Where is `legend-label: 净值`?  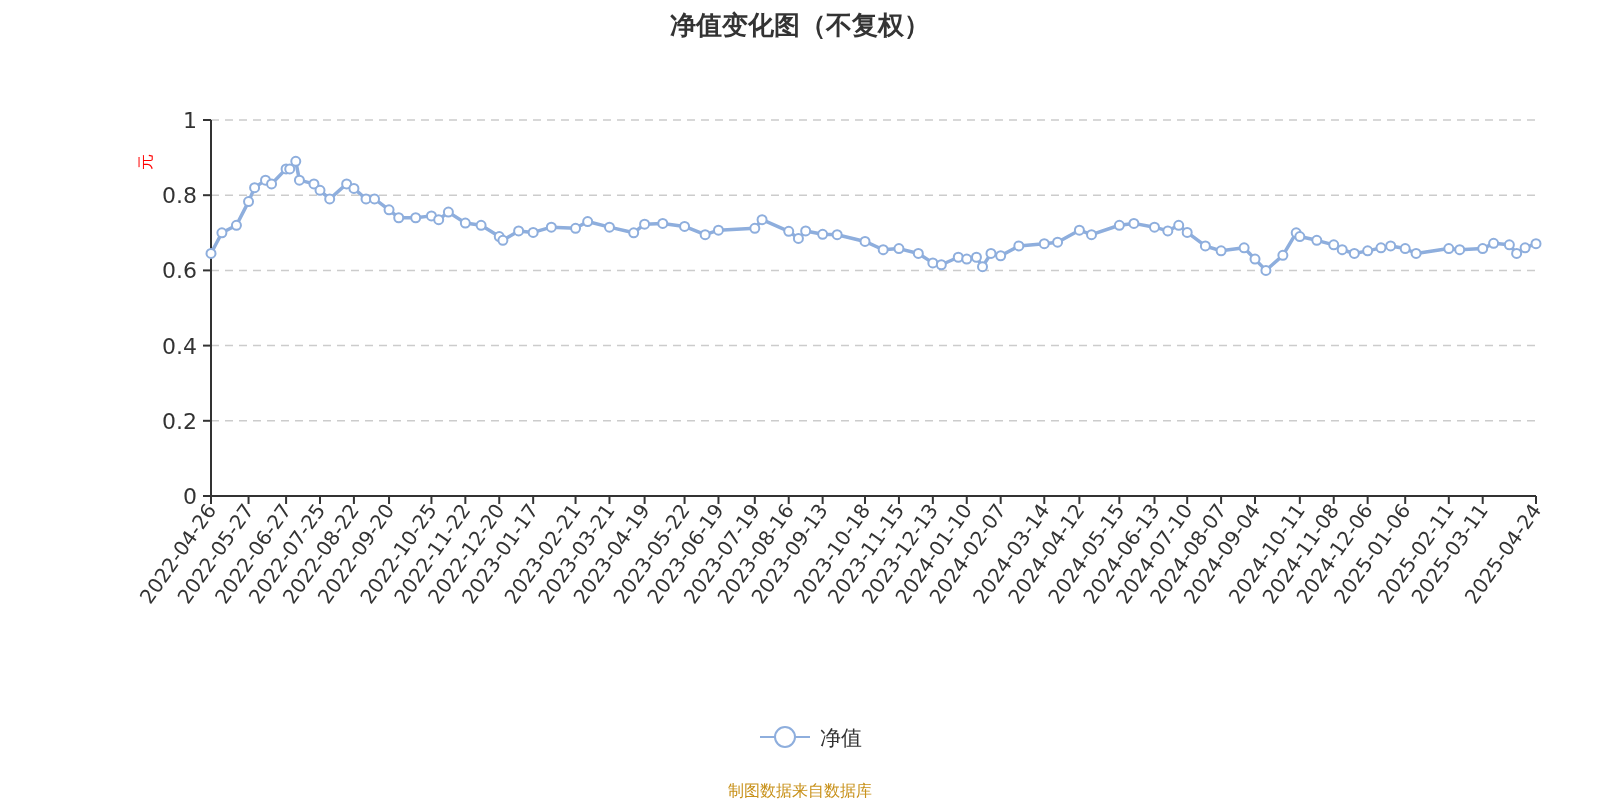
legend-label: 净值 is located at coordinates (841, 738).